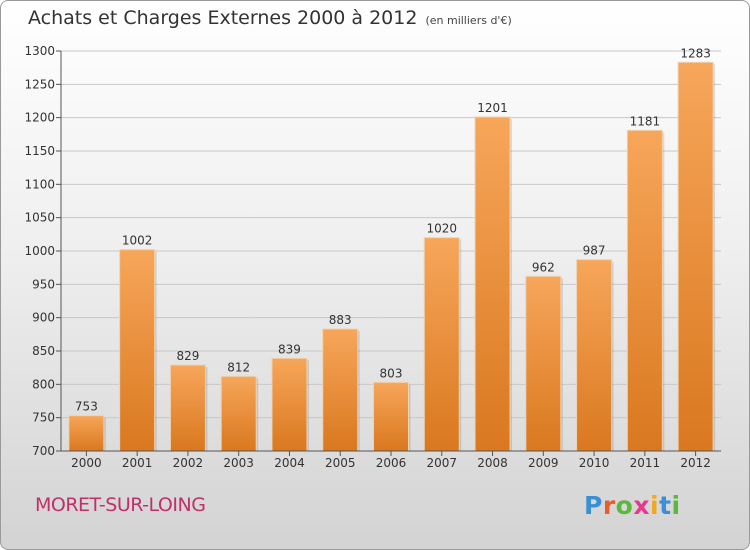 Image resolution: width=750 pixels, height=550 pixels. Describe the element at coordinates (39, 218) in the screenshot. I see `y-tick-label: 1050` at that location.